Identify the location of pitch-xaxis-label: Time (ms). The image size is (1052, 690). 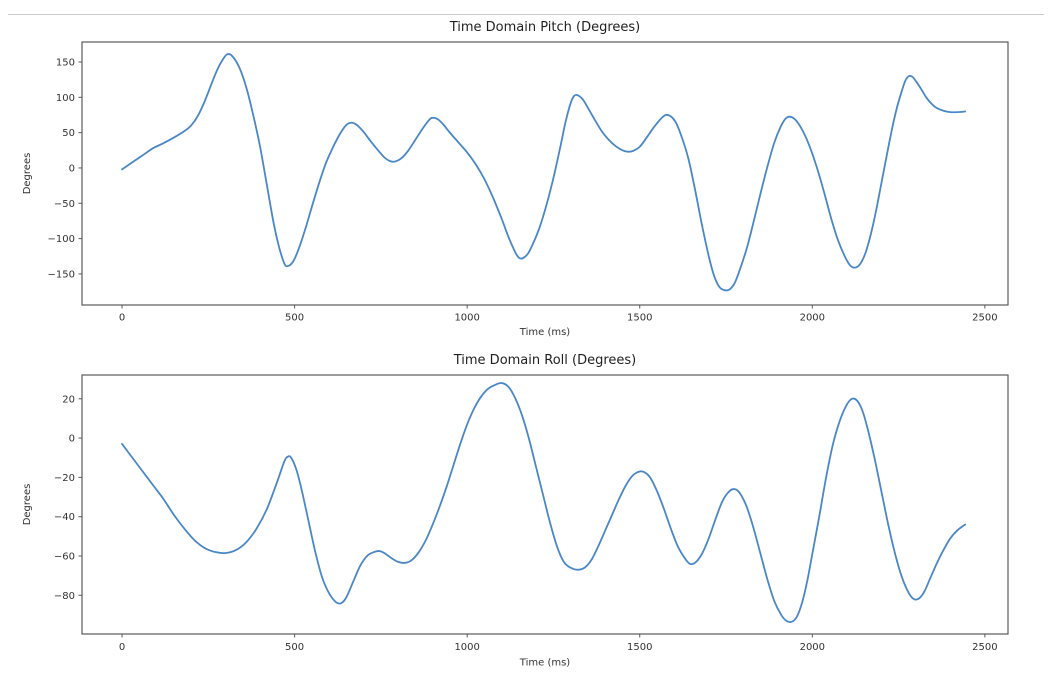
(545, 332).